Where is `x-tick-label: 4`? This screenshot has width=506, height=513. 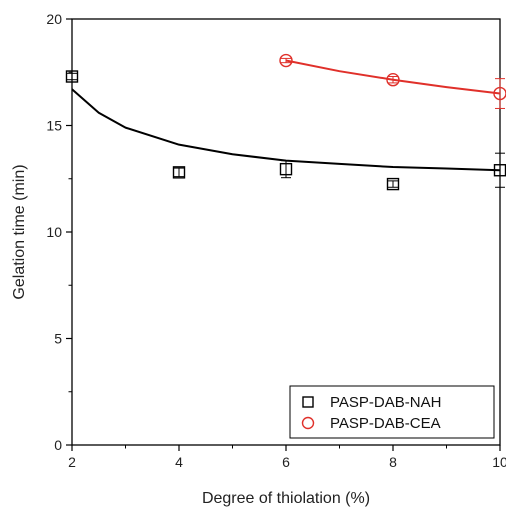
x-tick-label: 4 is located at coordinates (179, 462).